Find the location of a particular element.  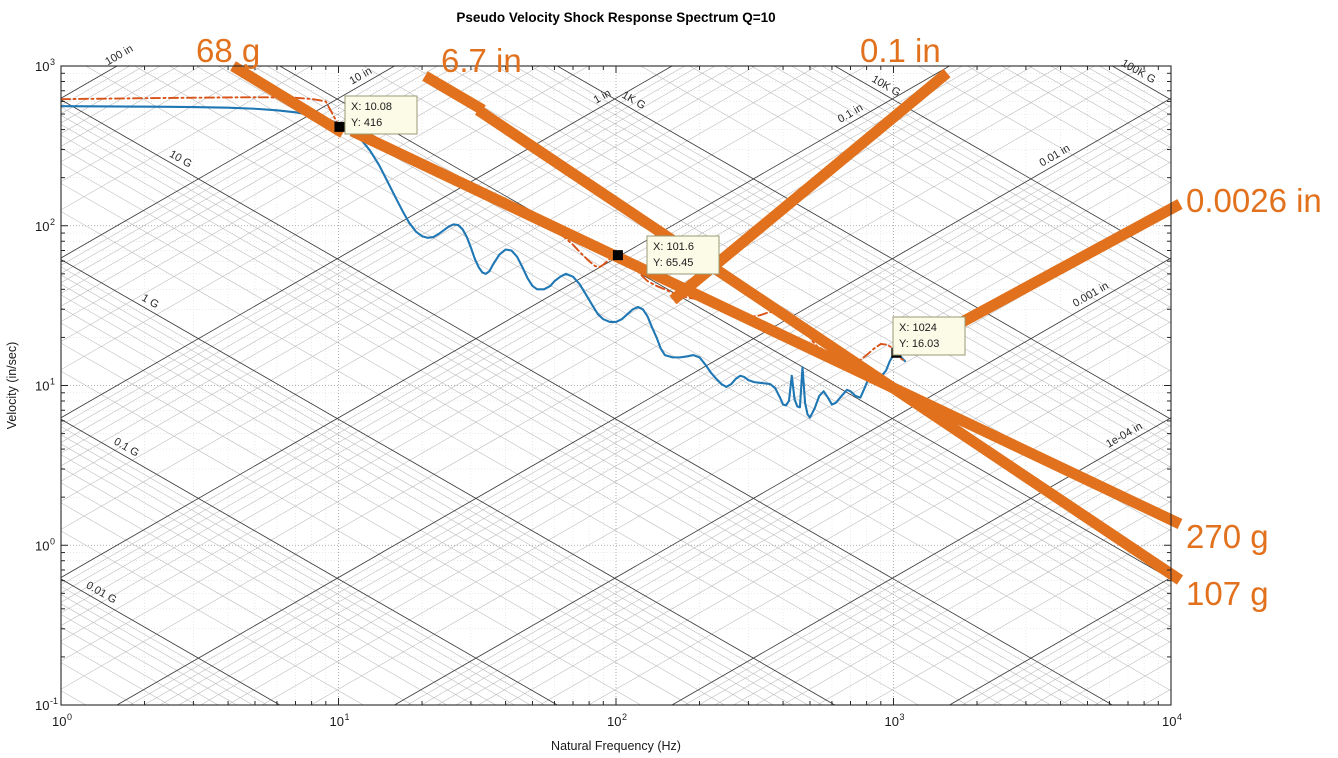

datatip-y-value: Y: 65.45 is located at coordinates (673, 263).